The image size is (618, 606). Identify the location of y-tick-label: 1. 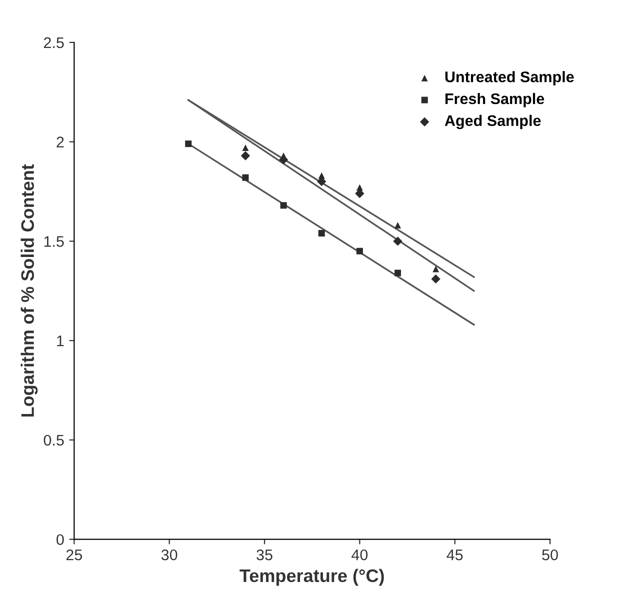
(60, 341).